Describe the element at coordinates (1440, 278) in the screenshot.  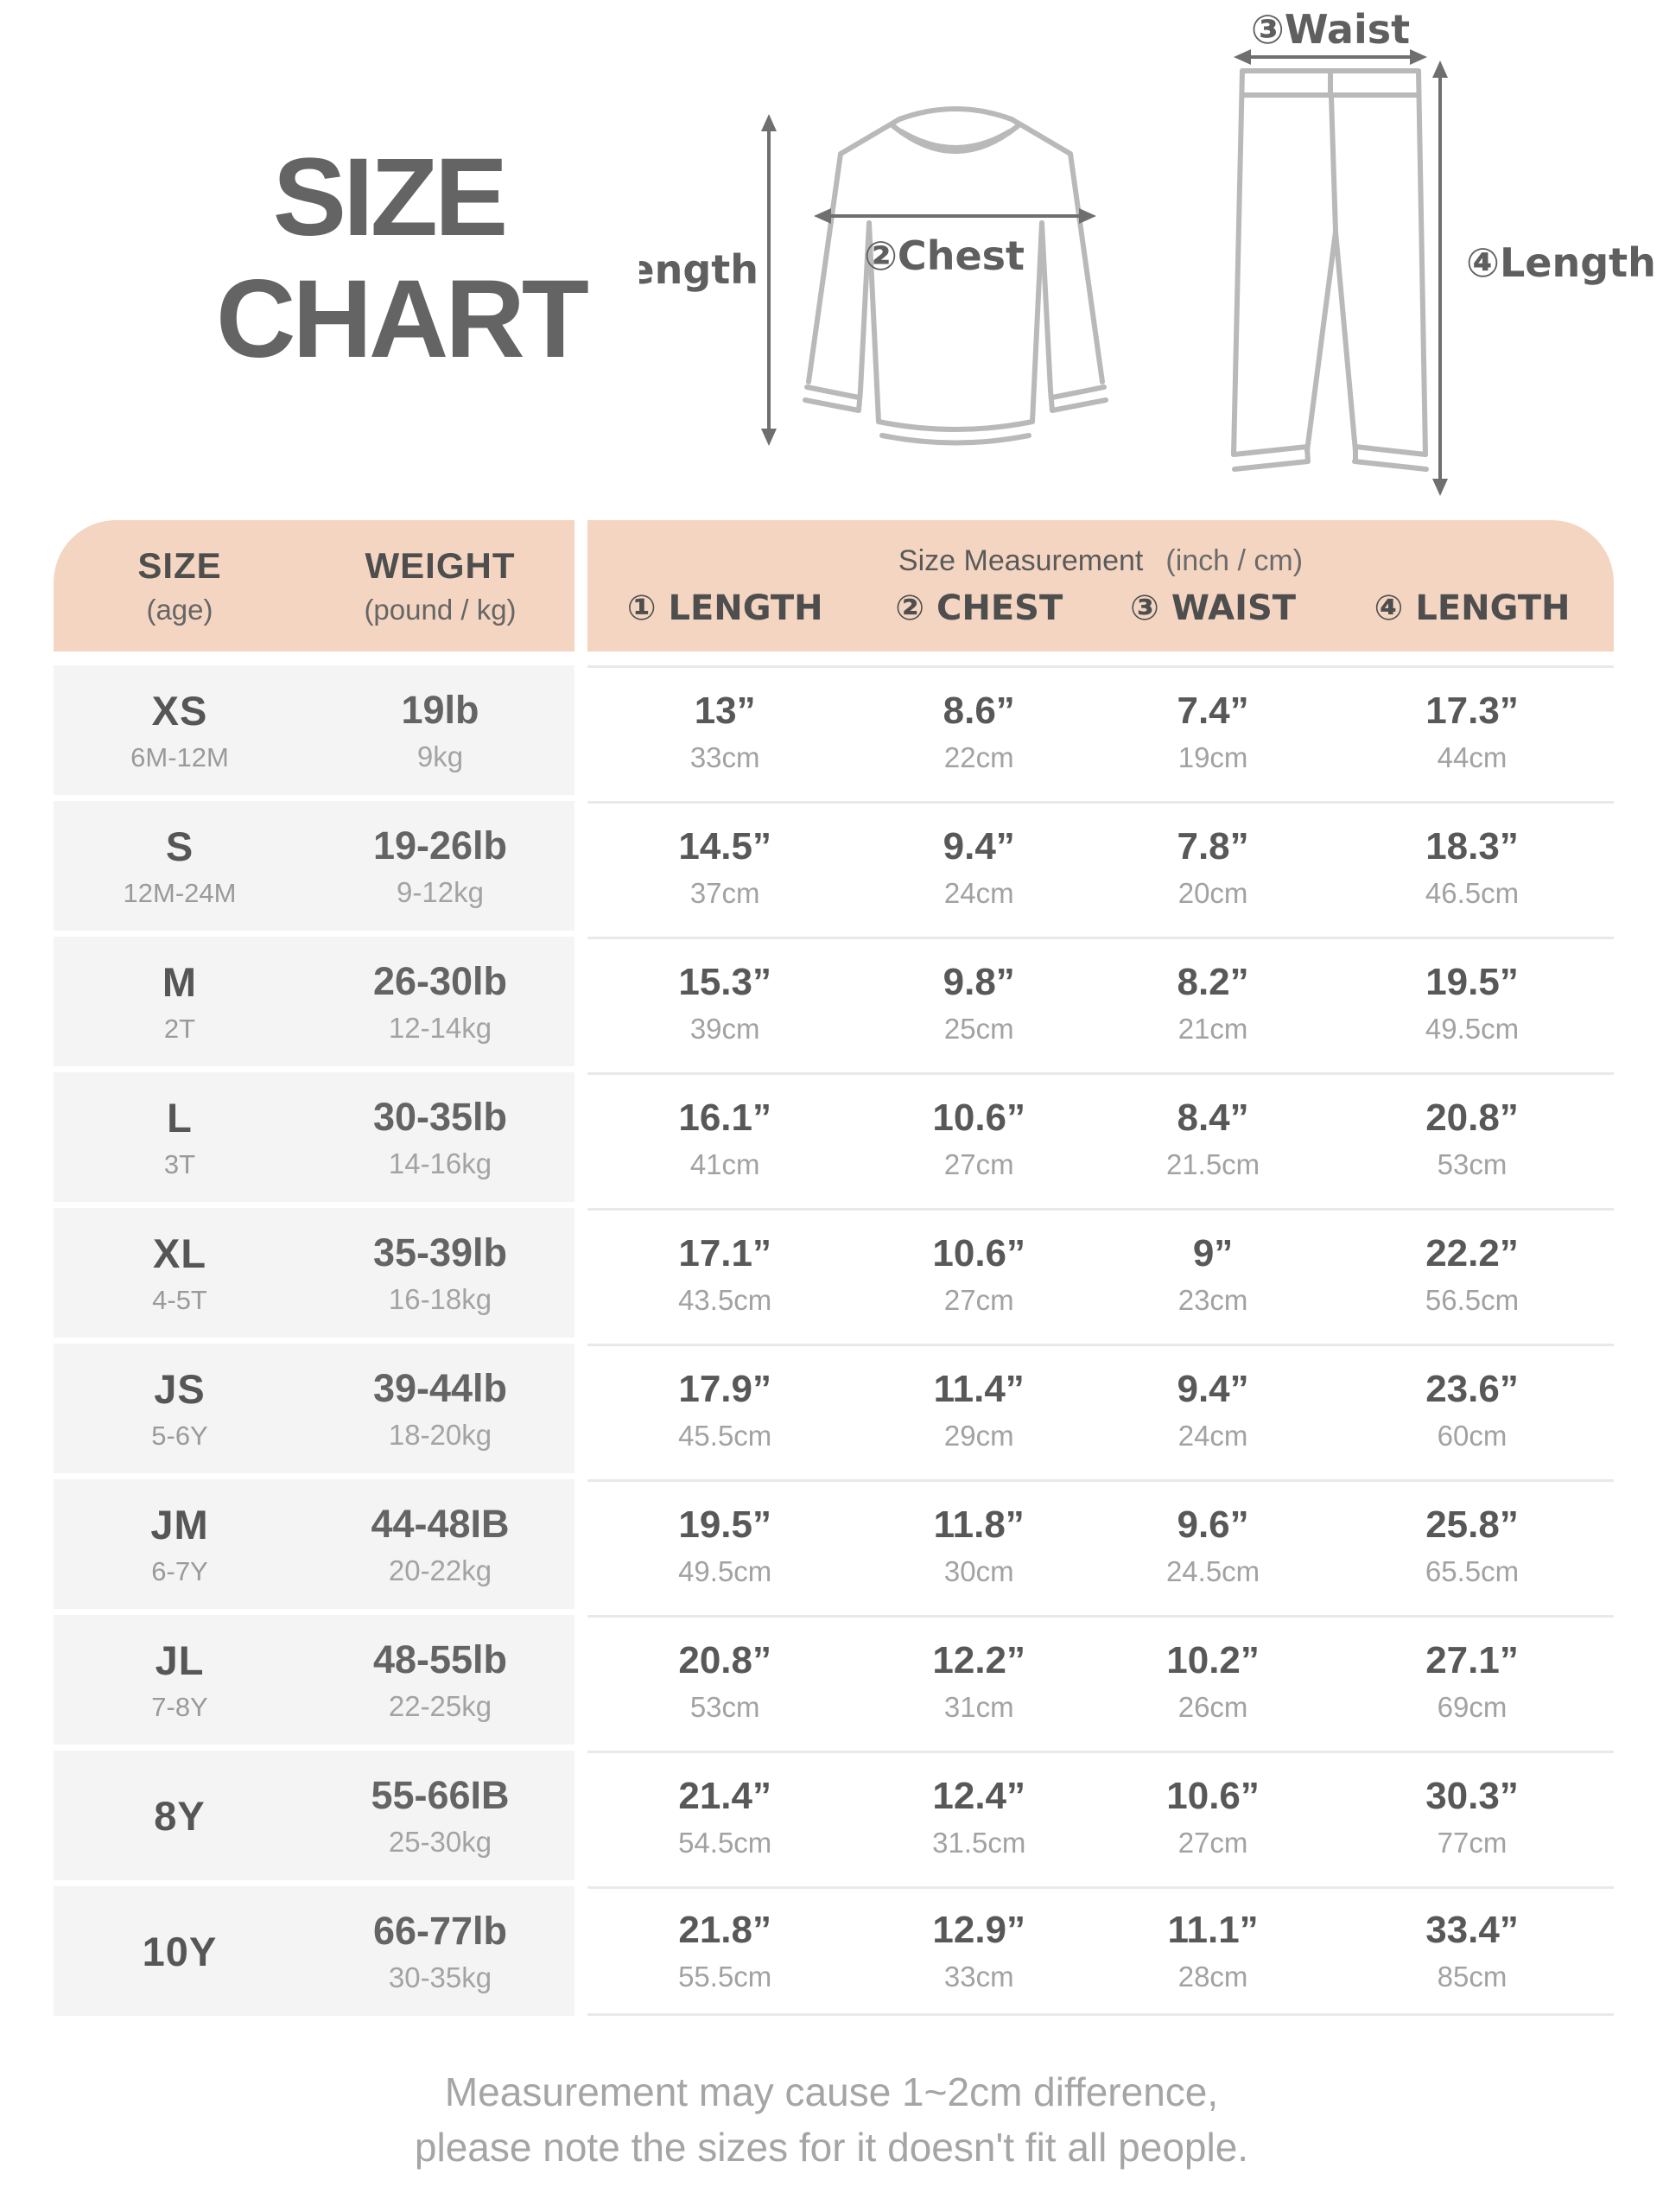
I see `pants-length-arrow` at that location.